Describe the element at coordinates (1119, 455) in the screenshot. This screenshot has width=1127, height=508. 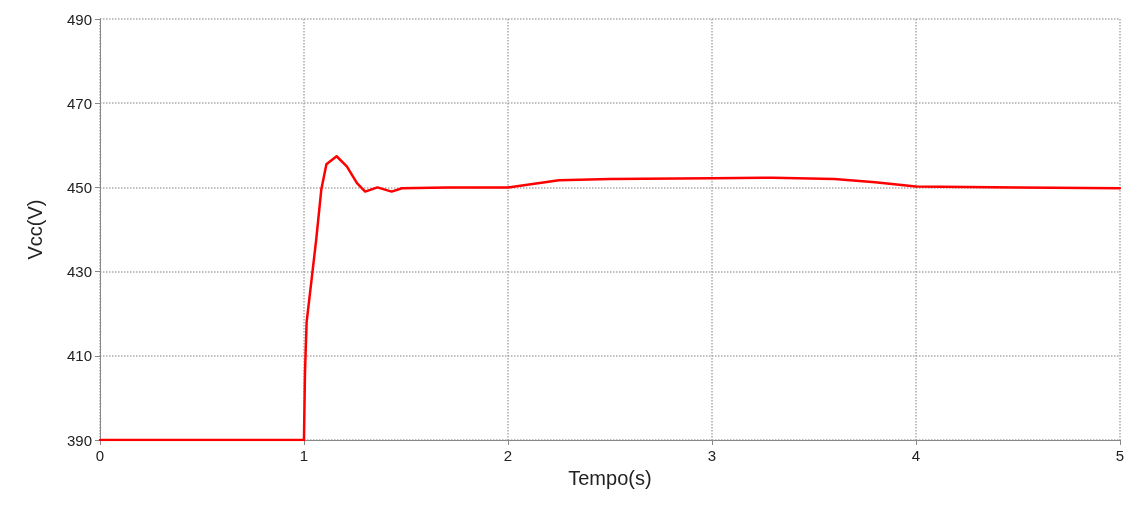
I see `x-tick-label: 5` at that location.